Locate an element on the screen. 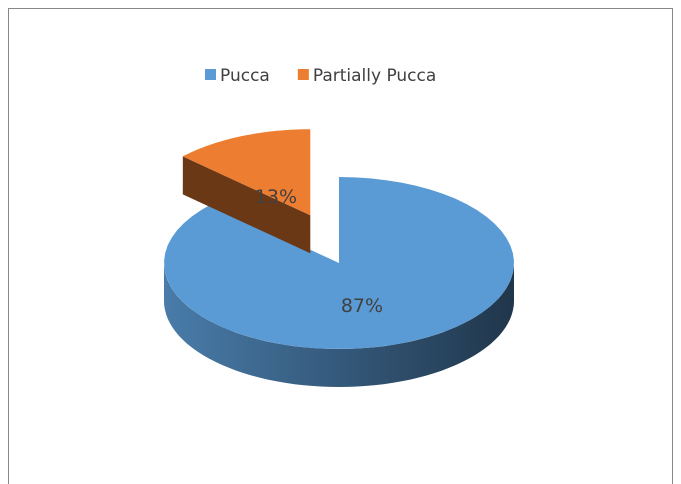 The height and width of the screenshot is (484, 681). data-label: 87% is located at coordinates (362, 306).